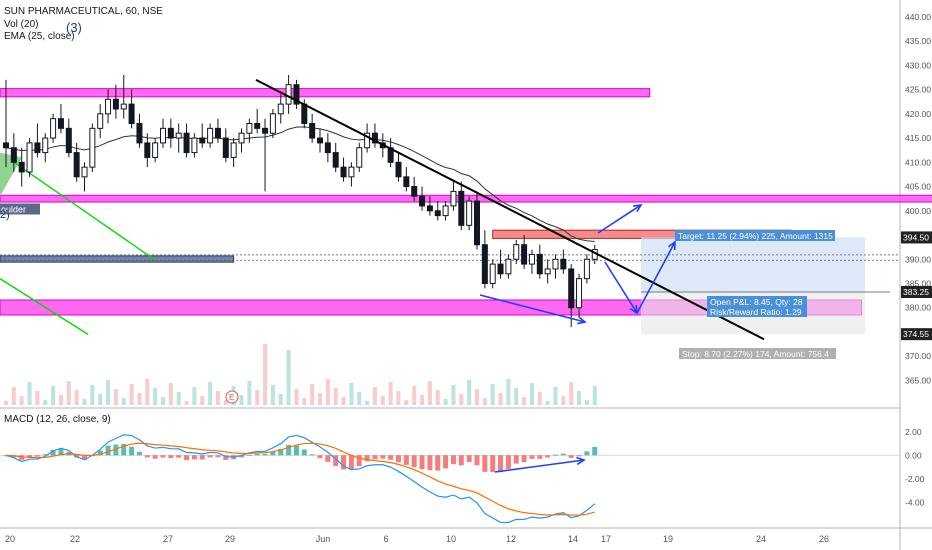 Image resolution: width=932 pixels, height=550 pixels. What do you see at coordinates (668, 539) in the screenshot?
I see `time-tick-label: 19` at bounding box center [668, 539].